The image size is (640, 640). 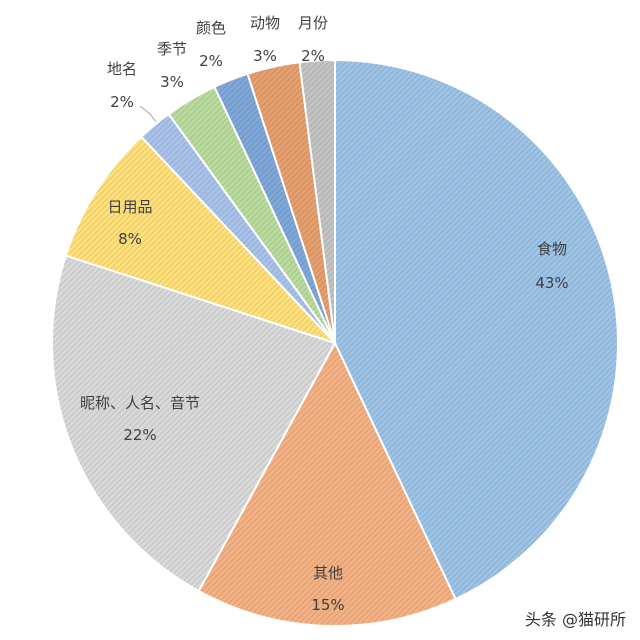 I want to click on slice-value-label: 8%, so click(x=130, y=239).